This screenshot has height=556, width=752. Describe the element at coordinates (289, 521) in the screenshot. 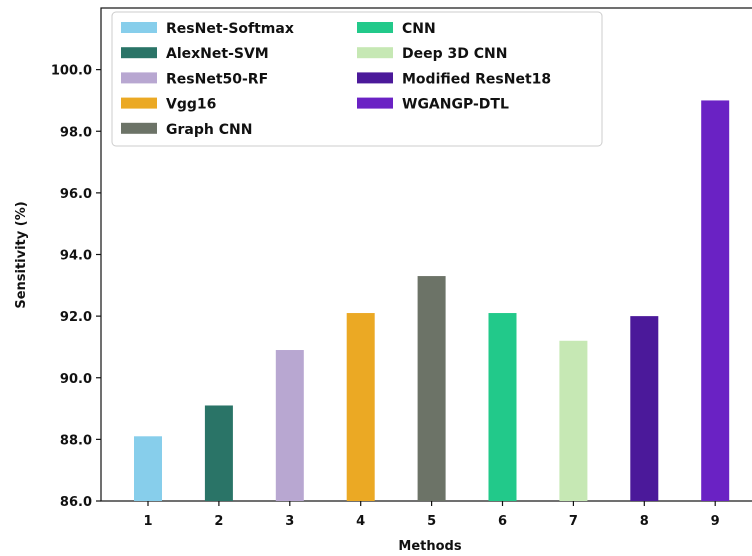

I see `x-tick-label: 3` at that location.